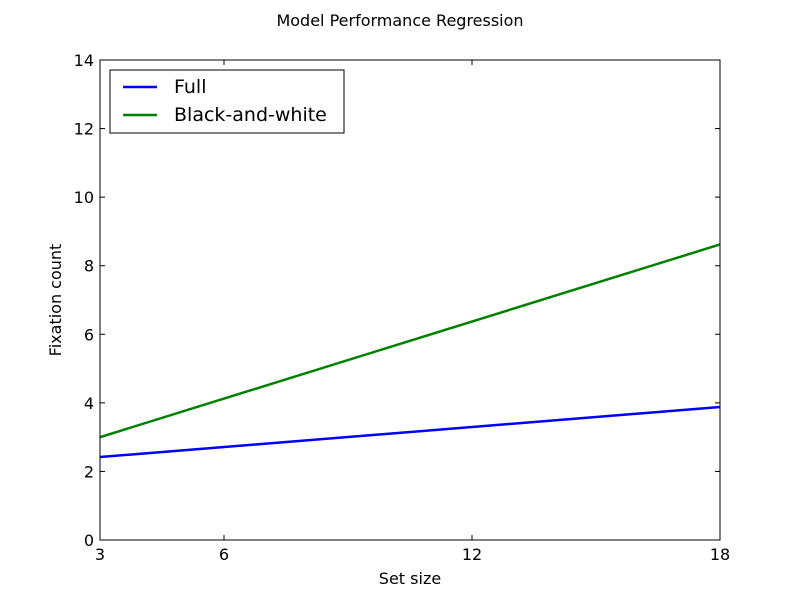 The image size is (800, 605). Describe the element at coordinates (84, 60) in the screenshot. I see `y-tick-label: 14` at that location.